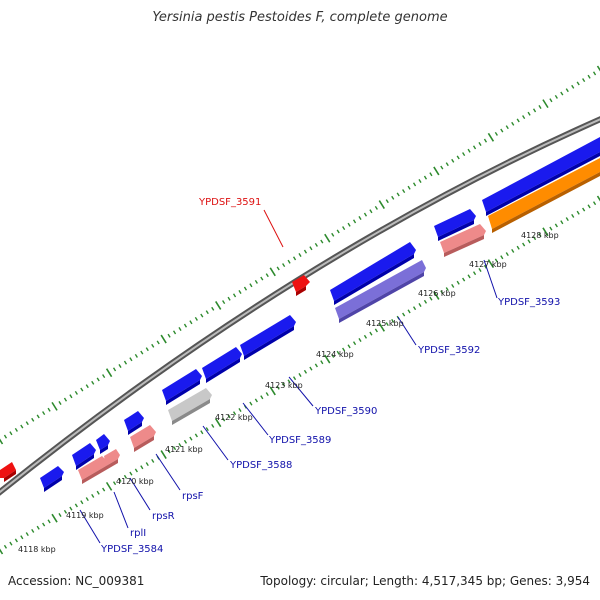 This screenshot has height=600, width=600. What do you see at coordinates (528, 302) in the screenshot?
I see `gene-label: YPDSF_3593` at bounding box center [528, 302].